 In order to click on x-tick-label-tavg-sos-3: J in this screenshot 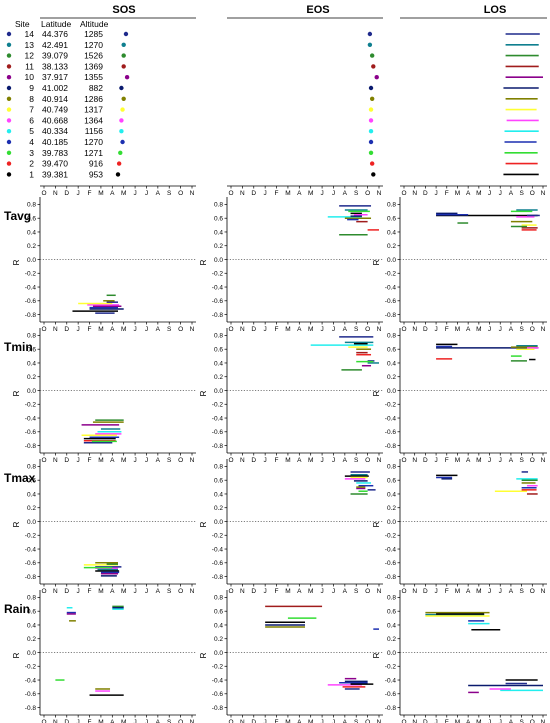, I will do `click(78, 329)`.